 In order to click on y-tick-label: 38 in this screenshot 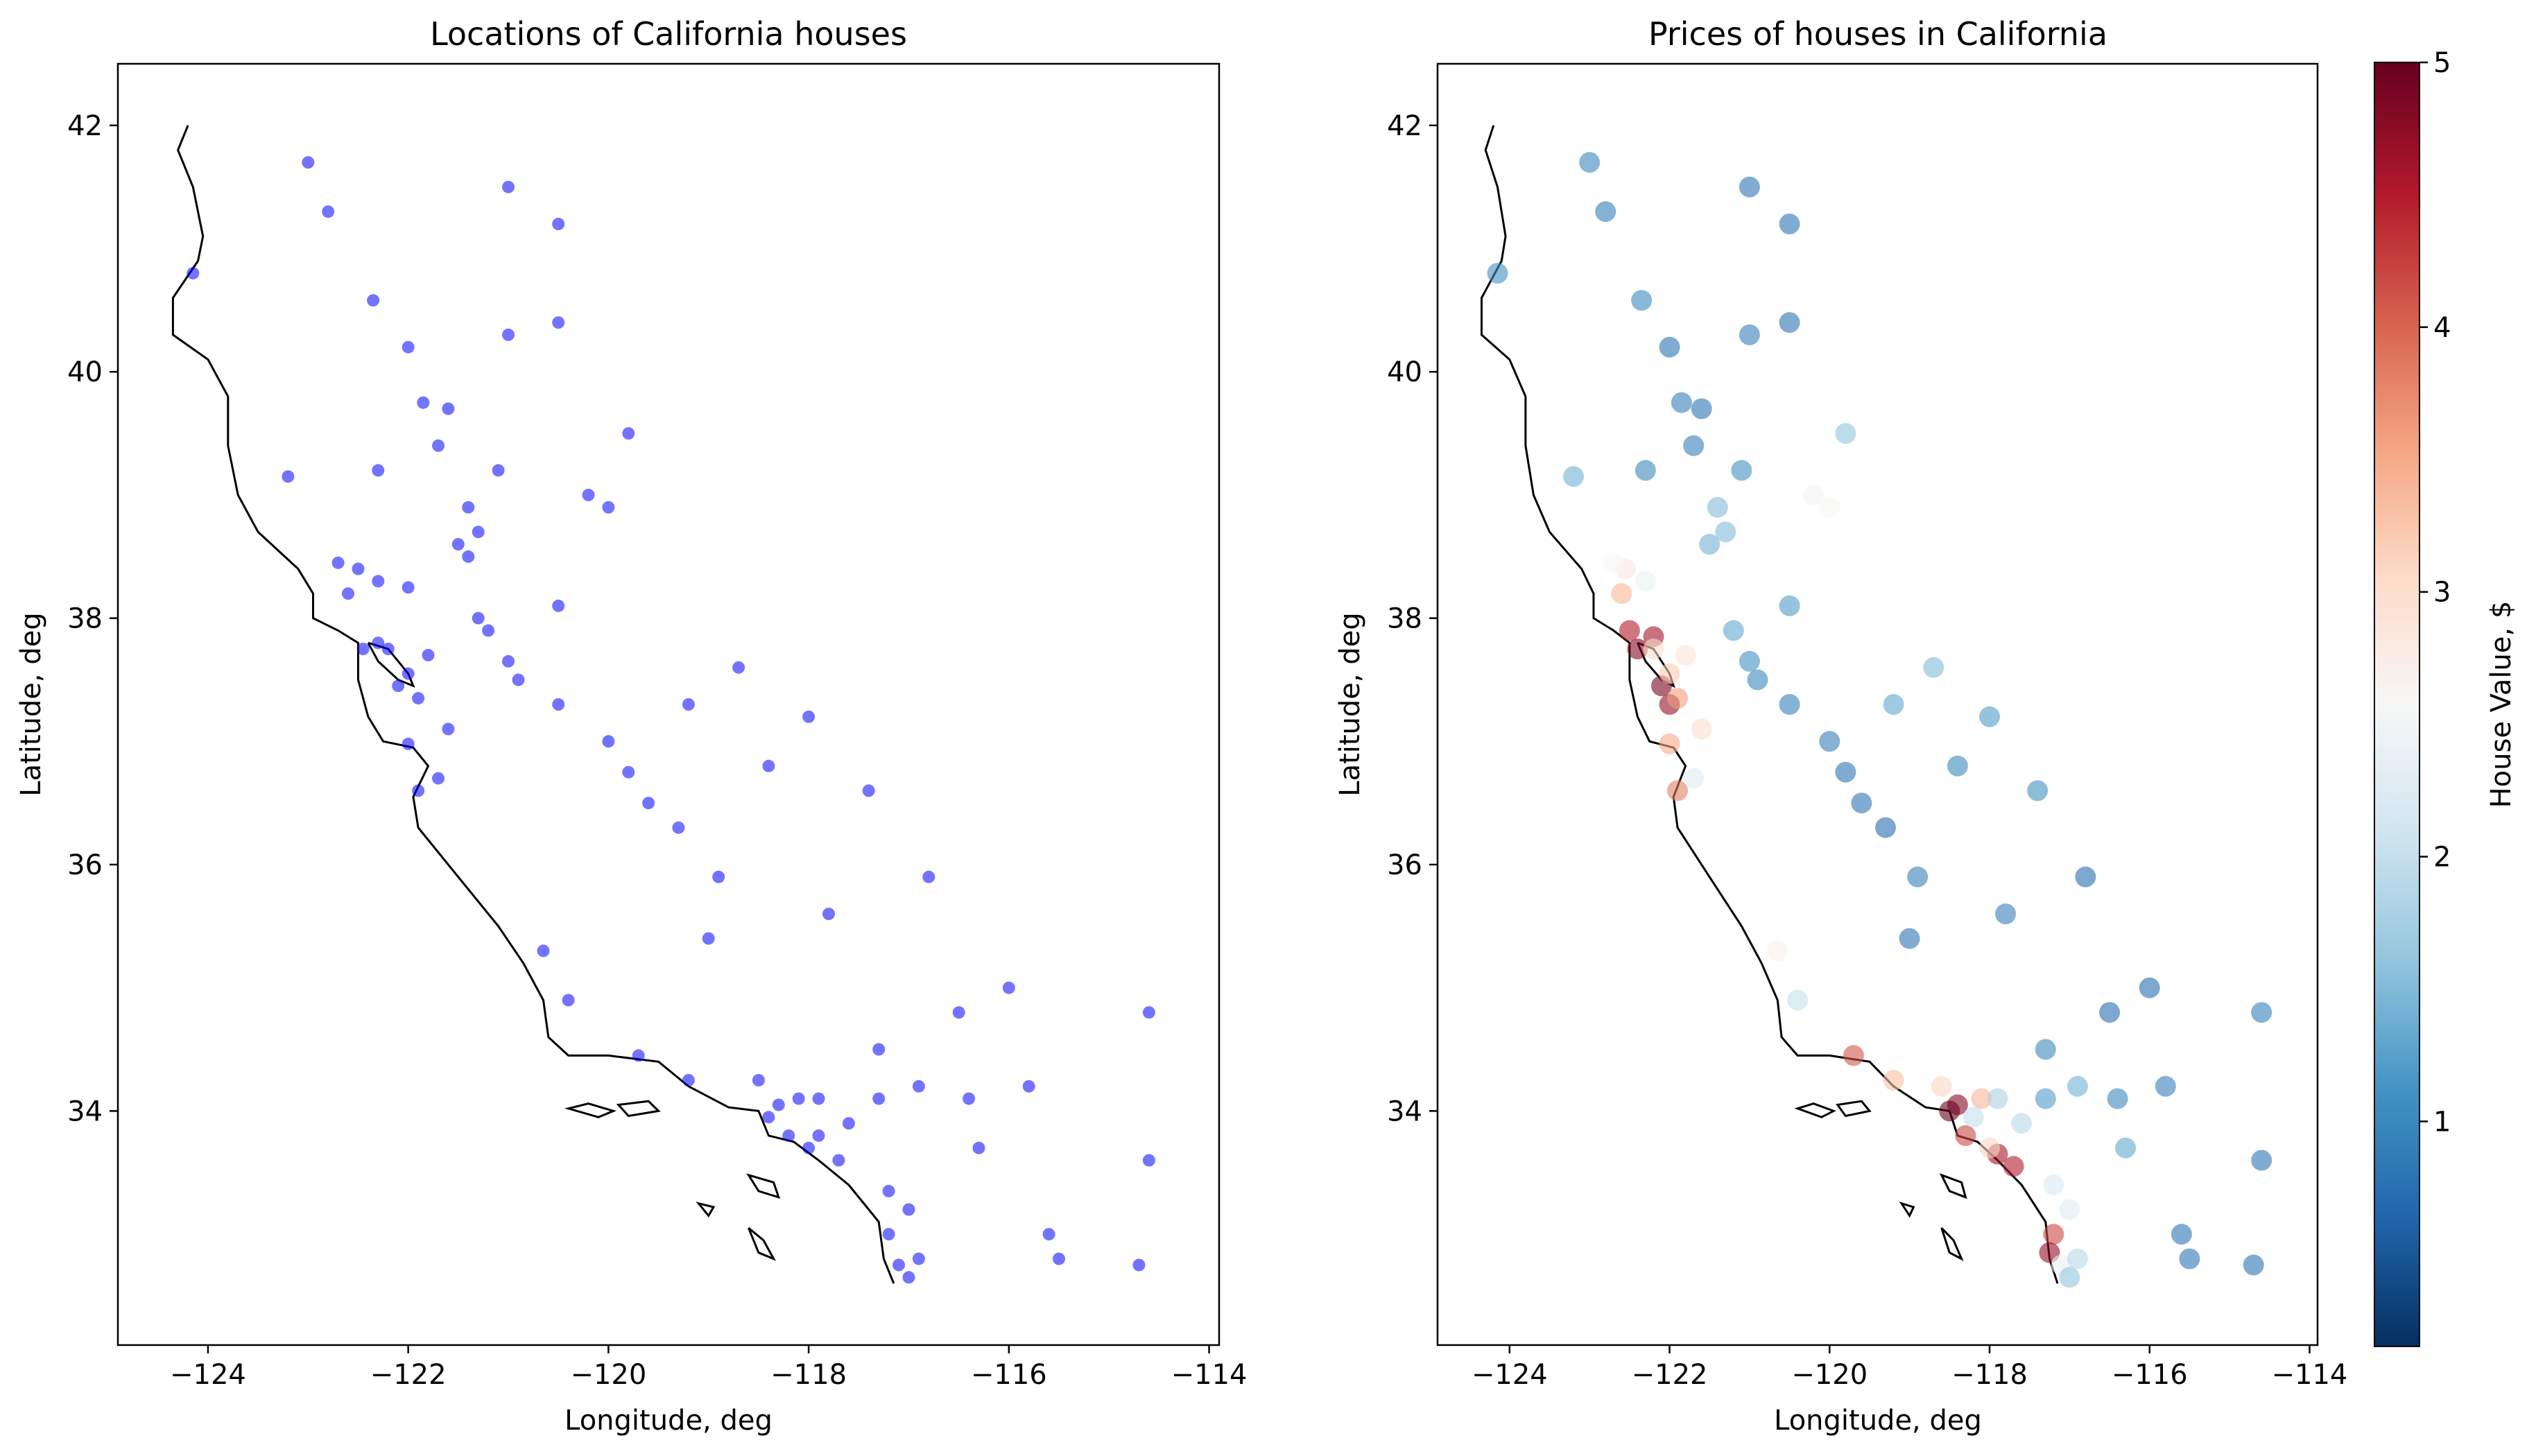, I will do `click(1405, 619)`.